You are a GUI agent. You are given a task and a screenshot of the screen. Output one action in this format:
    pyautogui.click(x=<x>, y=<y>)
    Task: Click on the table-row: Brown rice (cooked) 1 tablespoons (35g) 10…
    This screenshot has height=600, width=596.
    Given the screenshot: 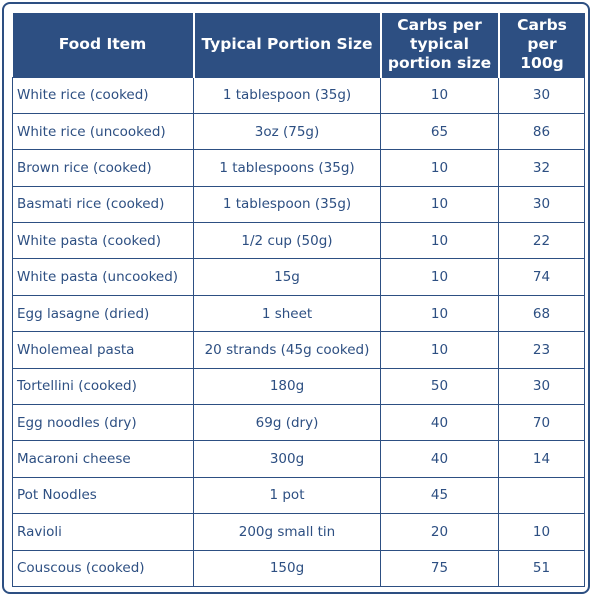 What is the action you would take?
    pyautogui.click(x=298, y=168)
    